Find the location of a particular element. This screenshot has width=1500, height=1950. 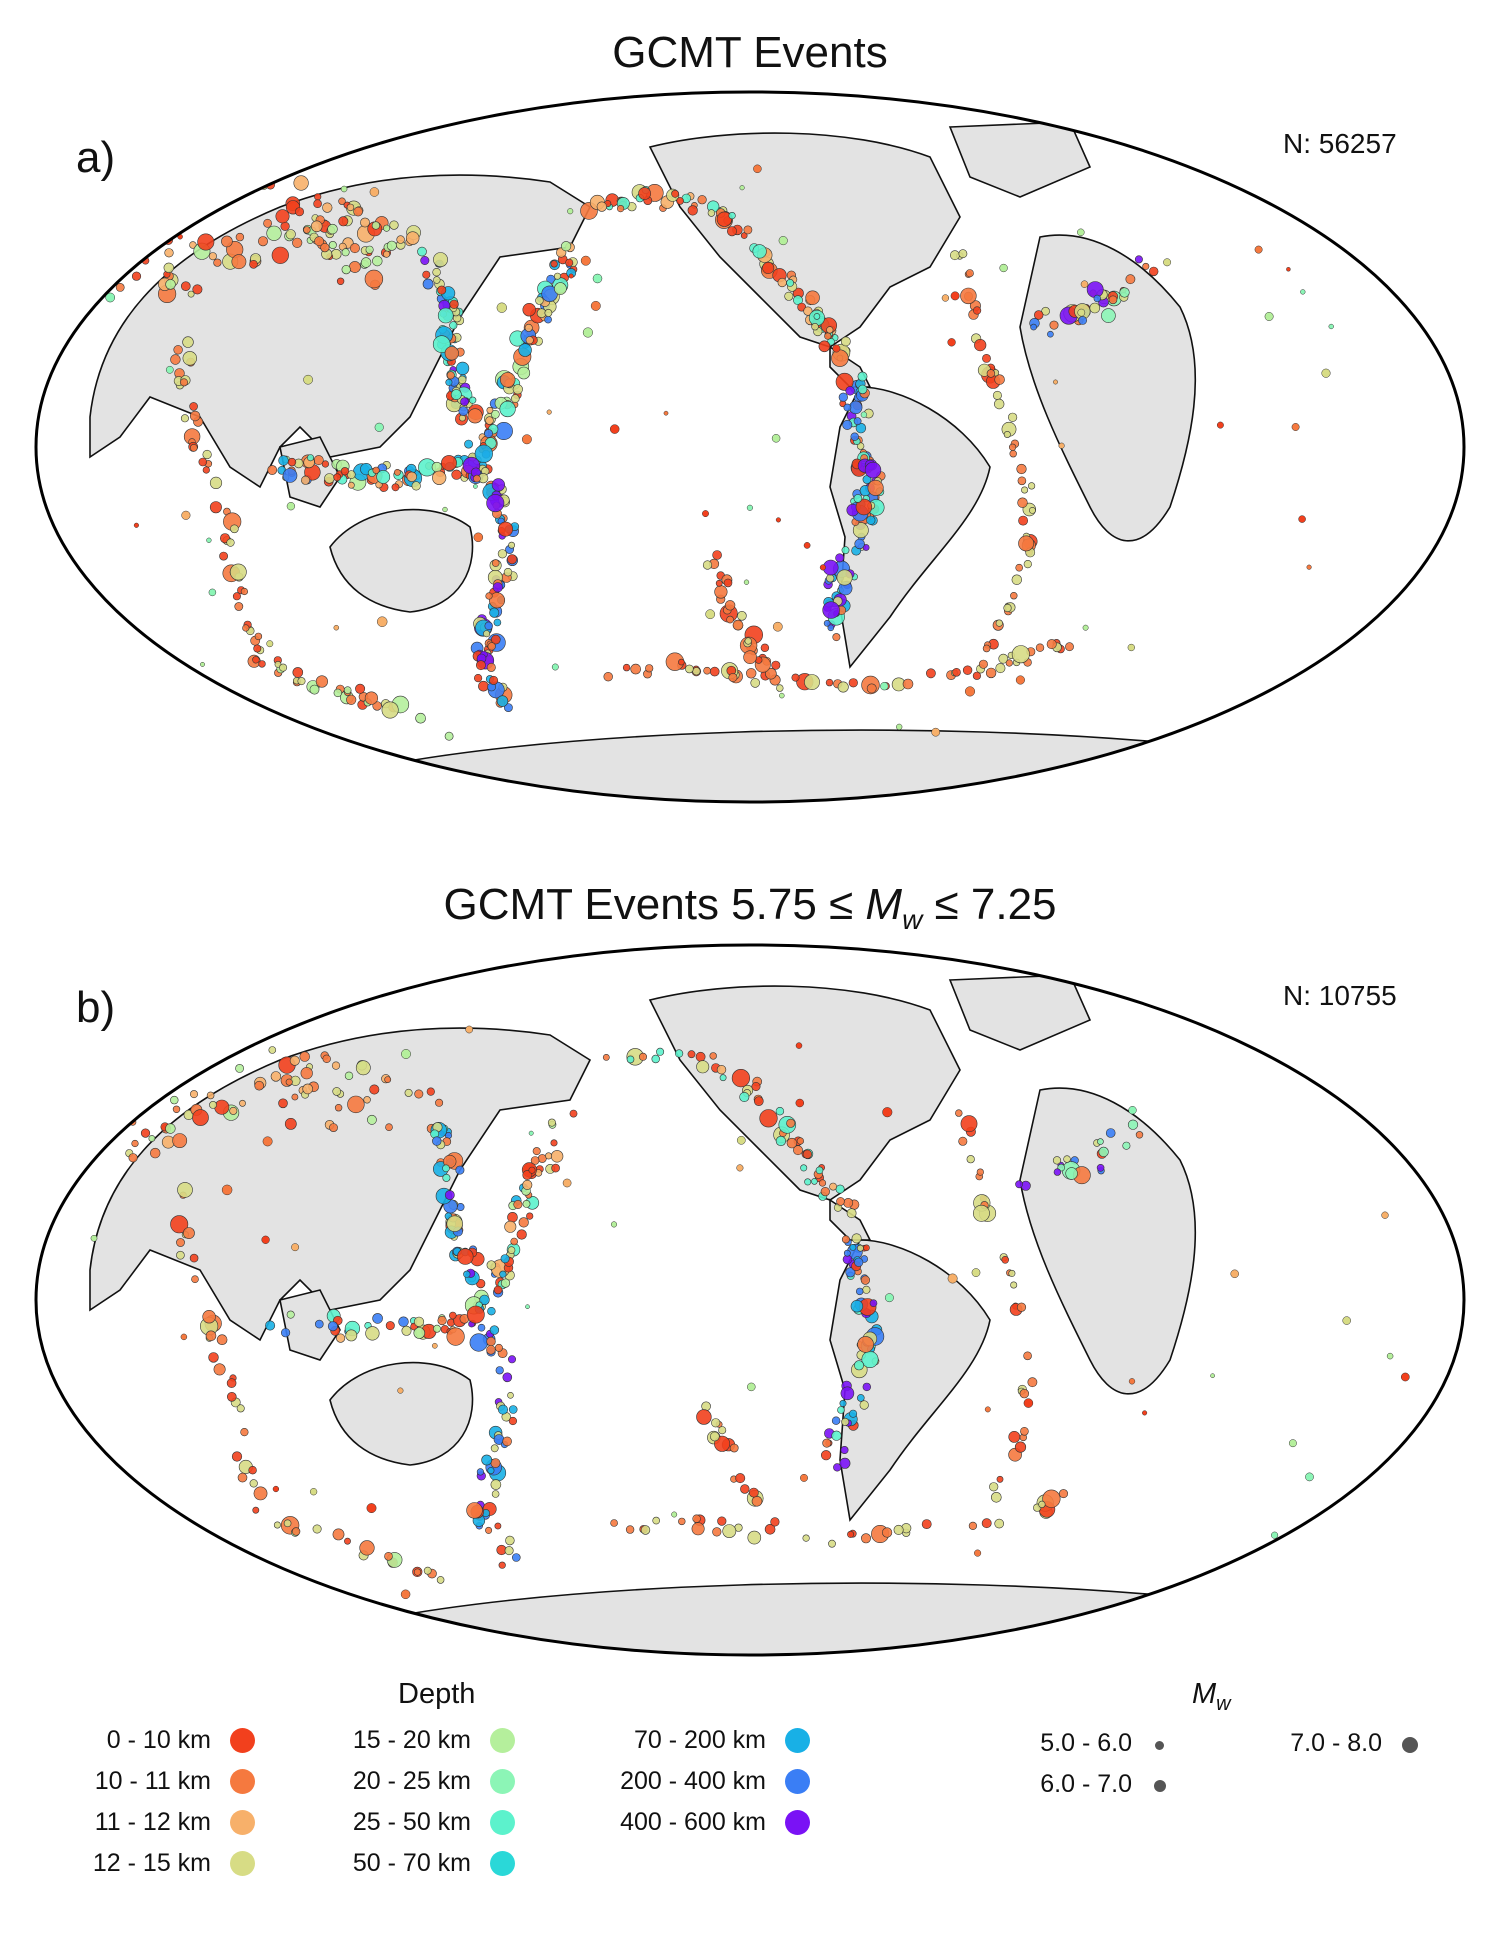

depth-legend-swatch is located at coordinates (242, 1863).